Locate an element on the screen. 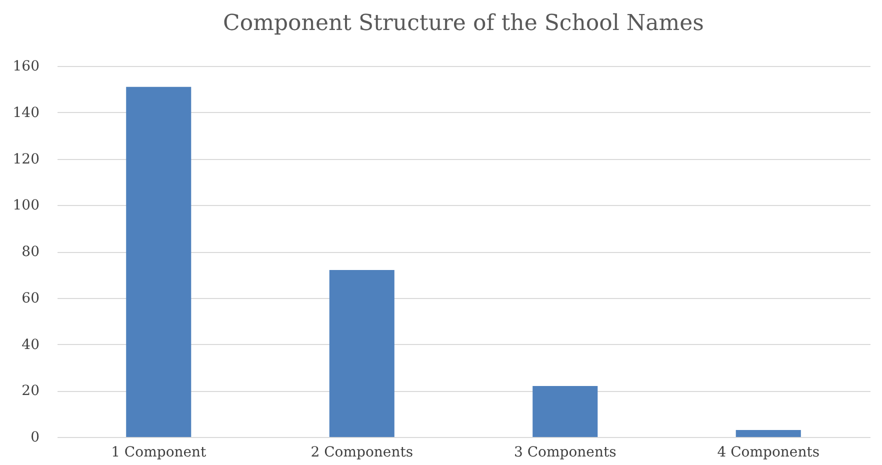 The image size is (882, 465). y-tick-label: 20 is located at coordinates (31, 391).